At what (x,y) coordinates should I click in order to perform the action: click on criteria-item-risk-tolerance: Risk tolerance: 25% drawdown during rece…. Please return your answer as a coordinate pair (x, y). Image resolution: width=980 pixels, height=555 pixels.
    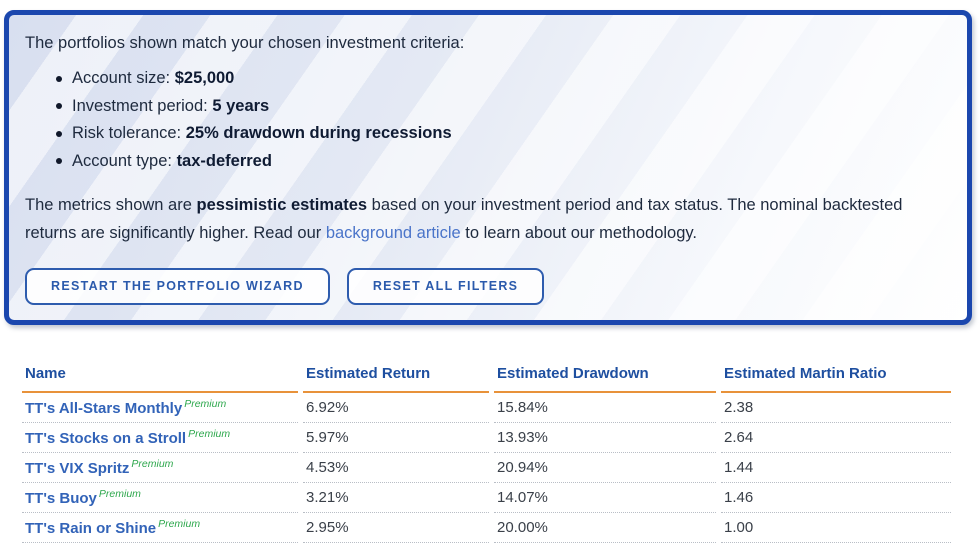
    Looking at the image, I should click on (501, 133).